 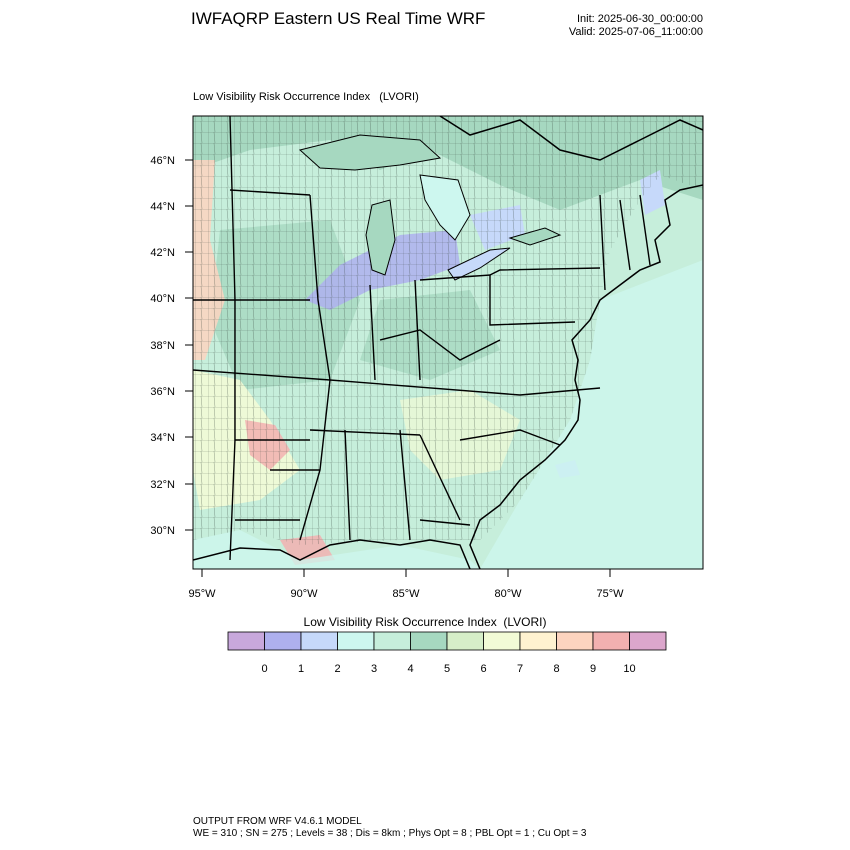 I want to click on lat-label-38: 38°N, so click(x=162, y=346).